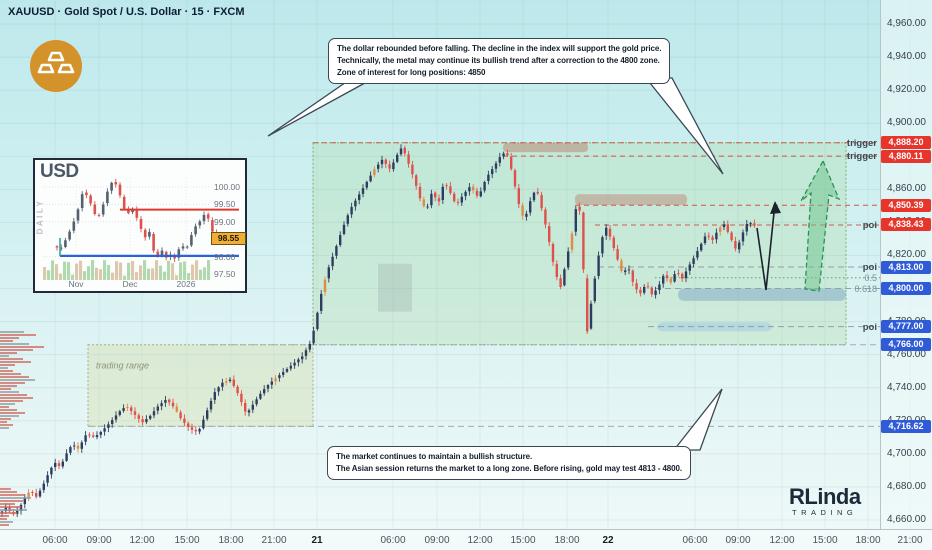 Image resolution: width=932 pixels, height=550 pixels. What do you see at coordinates (122, 366) in the screenshot?
I see `zone-label: trading range` at bounding box center [122, 366].